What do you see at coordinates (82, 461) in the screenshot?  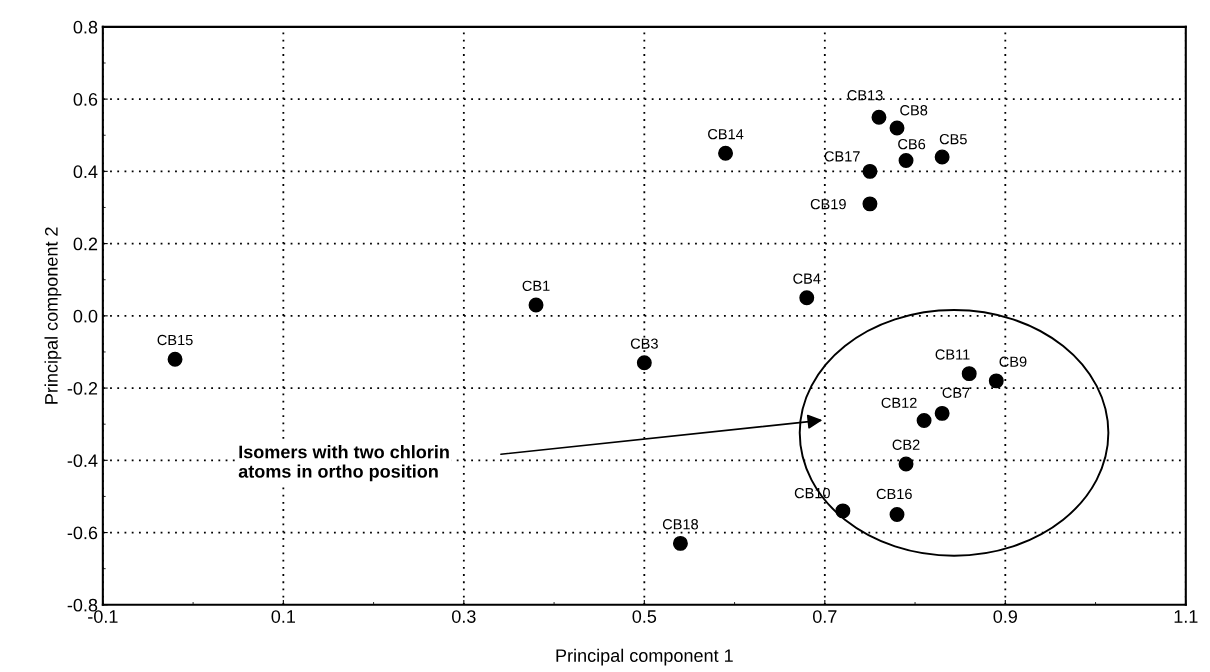 I see `y-tick-label: -0.4` at bounding box center [82, 461].